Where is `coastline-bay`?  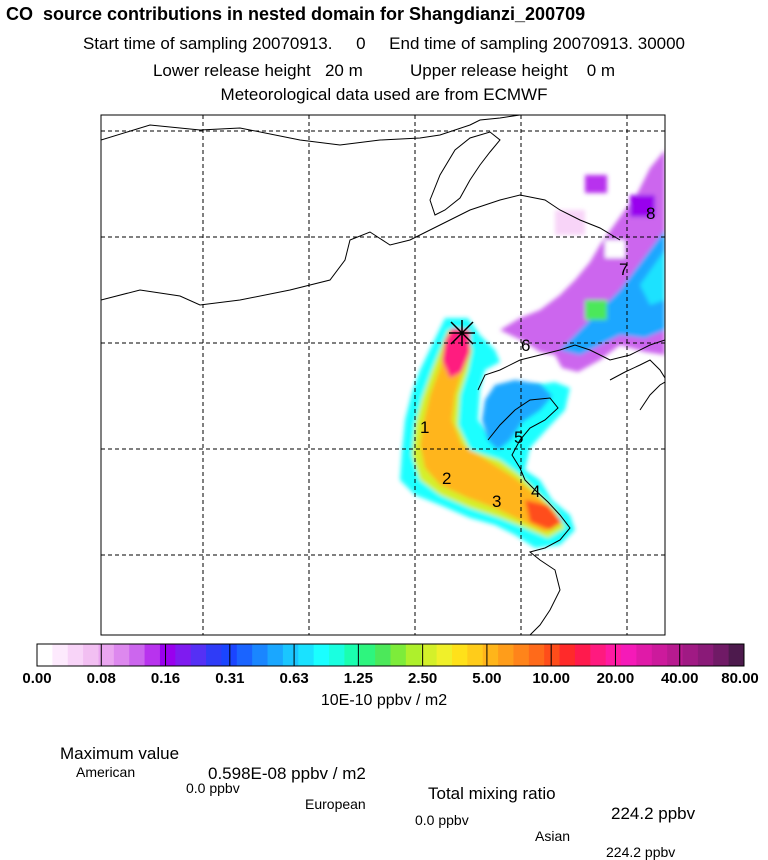
coastline-bay is located at coordinates (529, 516).